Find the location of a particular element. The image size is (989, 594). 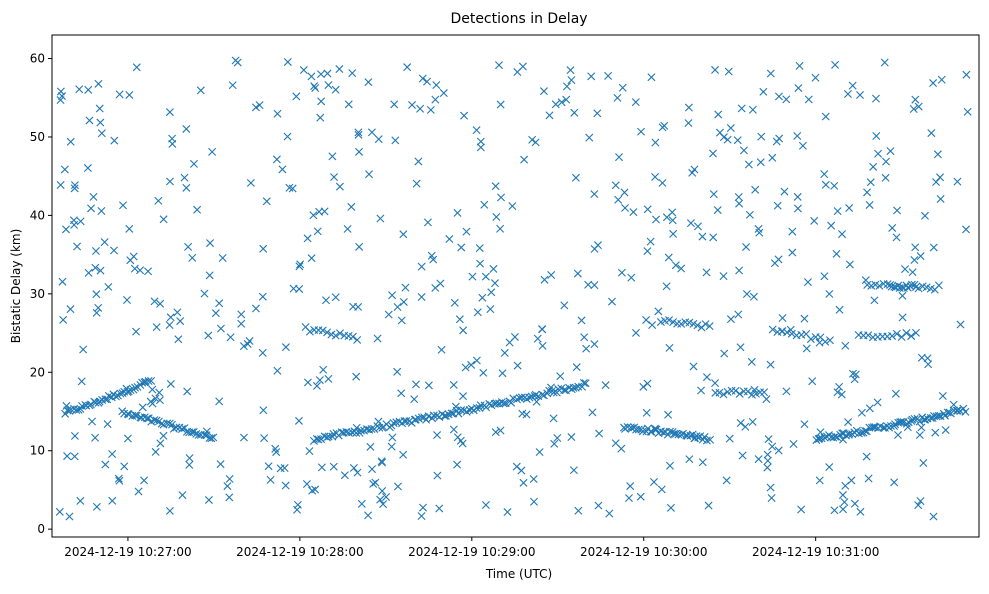

y-tick-label: 30 is located at coordinates (37, 294).